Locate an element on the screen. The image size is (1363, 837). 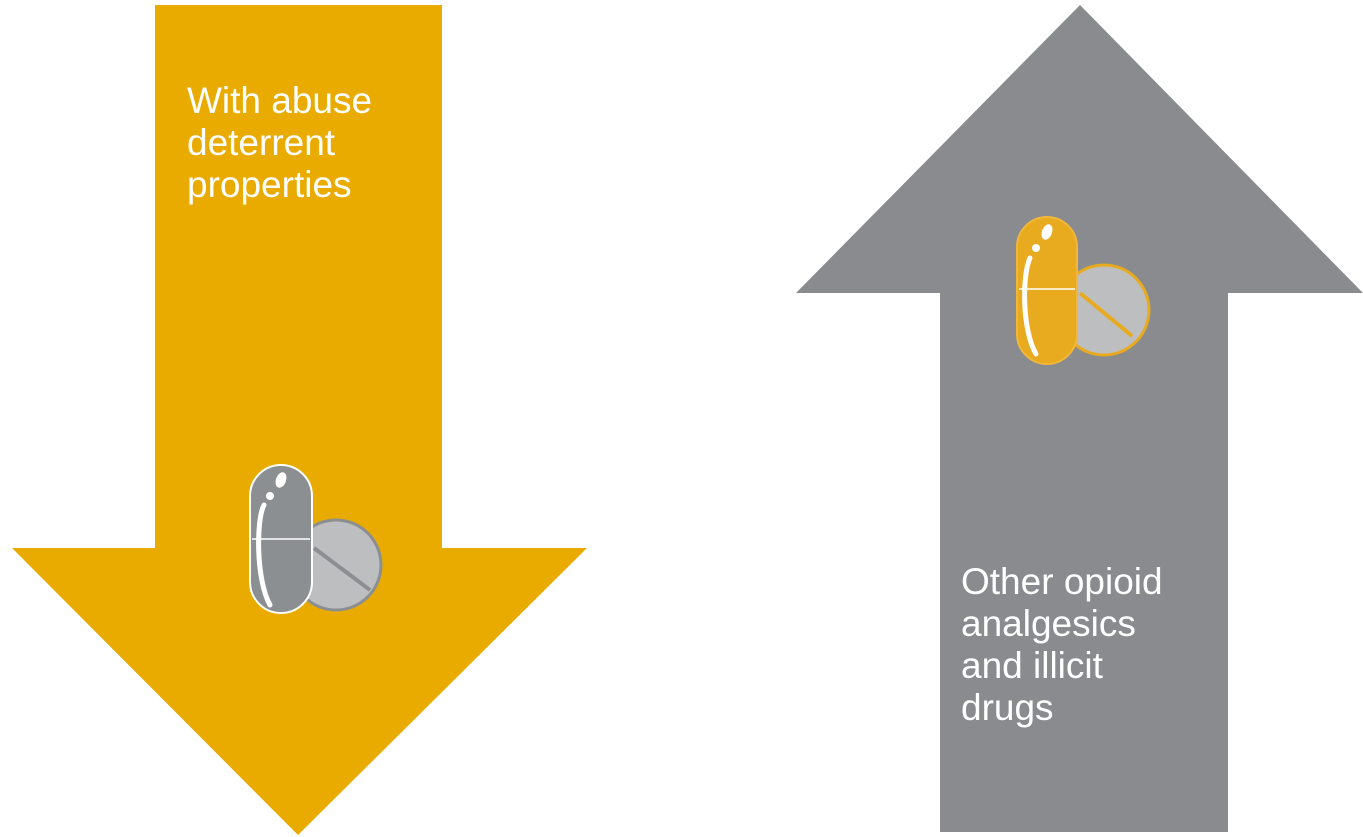
capsule-icon is located at coordinates (1047, 290).